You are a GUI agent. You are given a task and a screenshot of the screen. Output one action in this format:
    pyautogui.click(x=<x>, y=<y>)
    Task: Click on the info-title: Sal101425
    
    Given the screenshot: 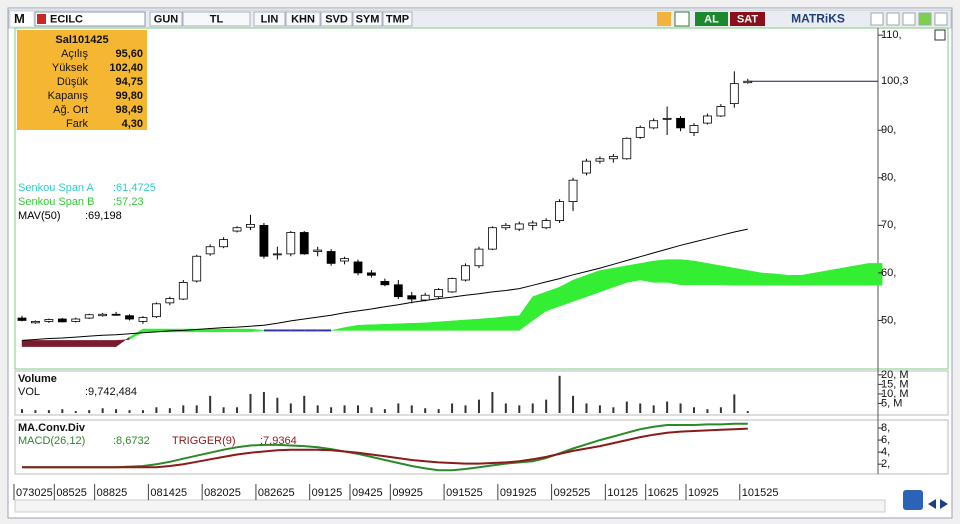 What is the action you would take?
    pyautogui.click(x=81, y=40)
    